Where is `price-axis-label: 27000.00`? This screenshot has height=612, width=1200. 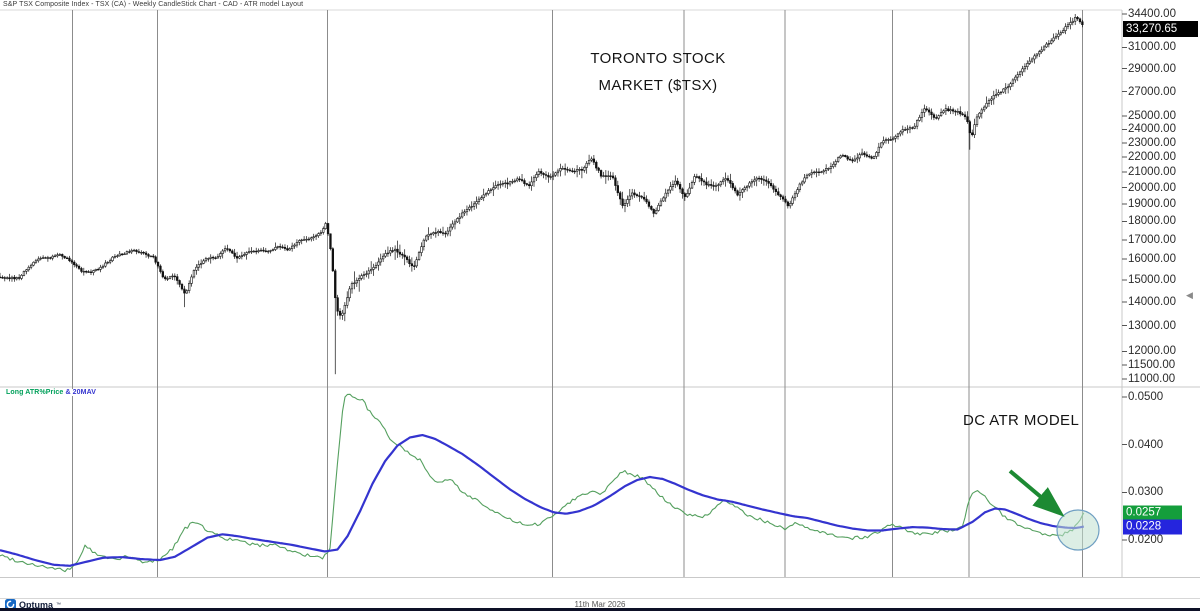
price-axis-label: 27000.00 is located at coordinates (1152, 91).